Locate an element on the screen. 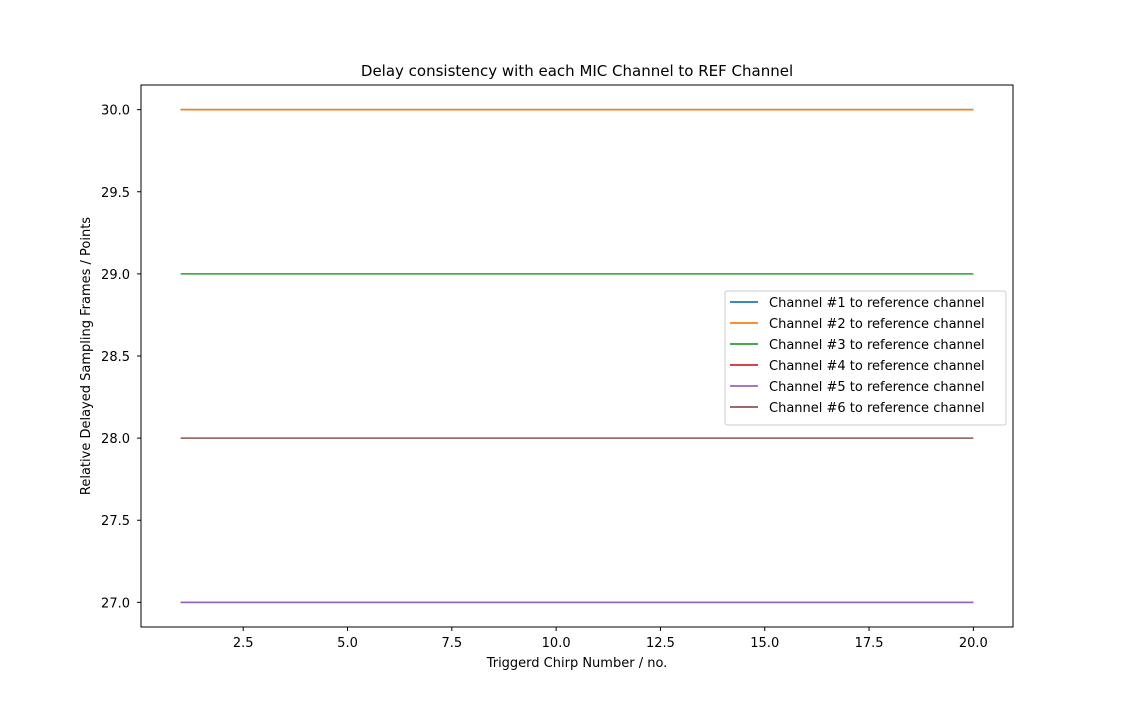 This screenshot has width=1125, height=704. legend-box is located at coordinates (865, 358).